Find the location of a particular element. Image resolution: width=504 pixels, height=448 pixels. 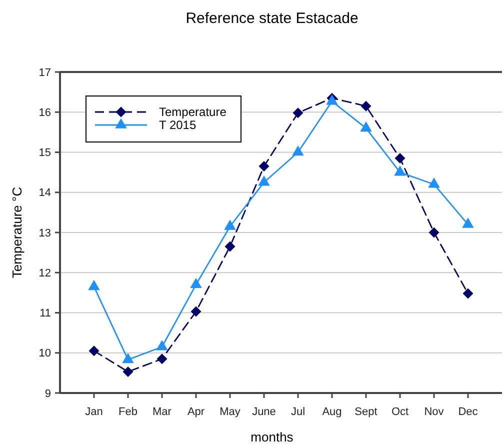

x-tick-label: Jan is located at coordinates (94, 412).